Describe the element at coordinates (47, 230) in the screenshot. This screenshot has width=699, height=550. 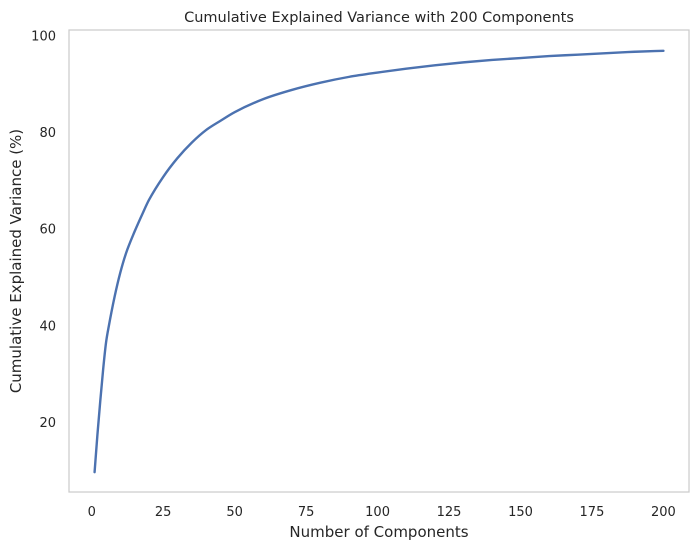
I see `y-tick-label: 60` at that location.